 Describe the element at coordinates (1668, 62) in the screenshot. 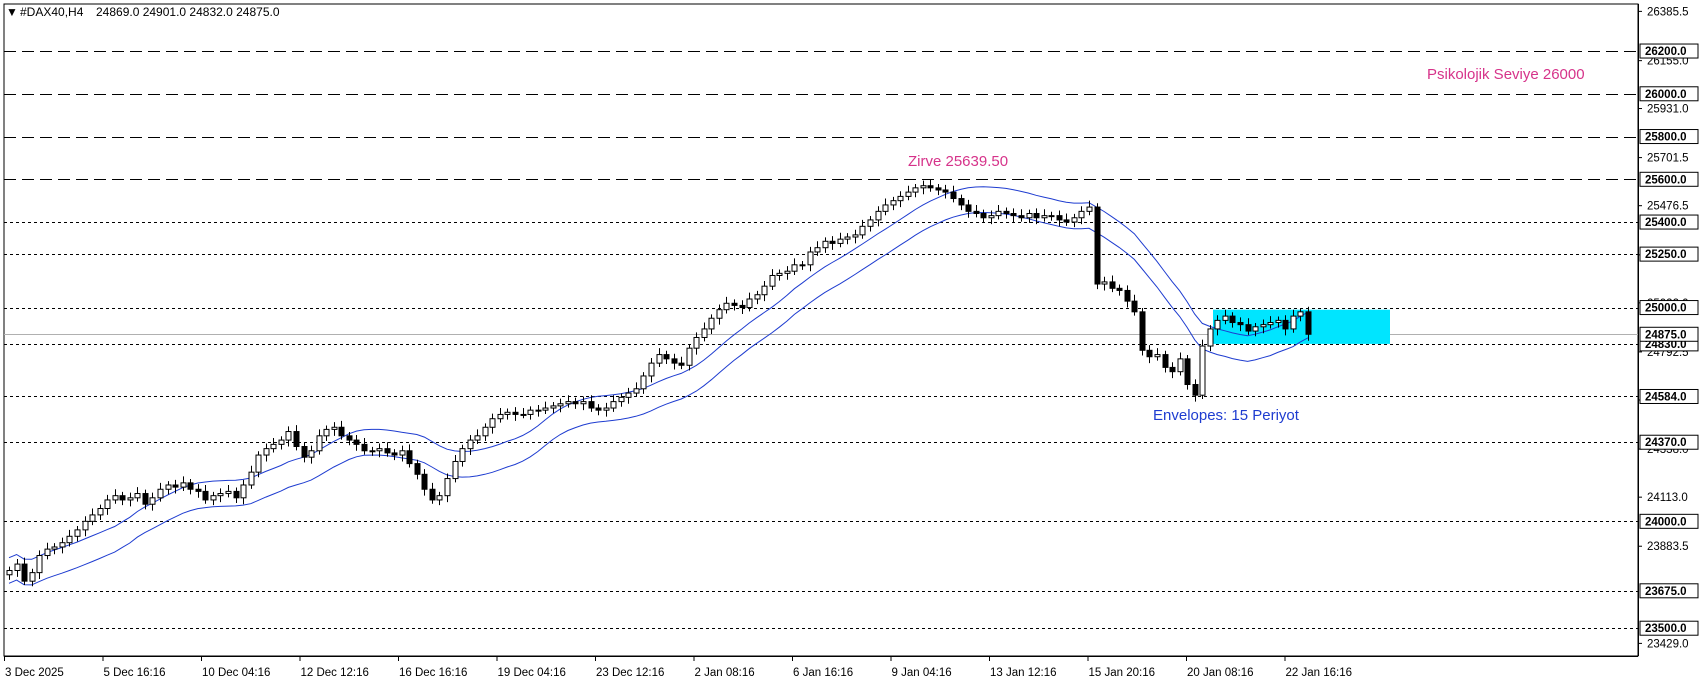

I see `y-tick-label: 26155.0` at that location.